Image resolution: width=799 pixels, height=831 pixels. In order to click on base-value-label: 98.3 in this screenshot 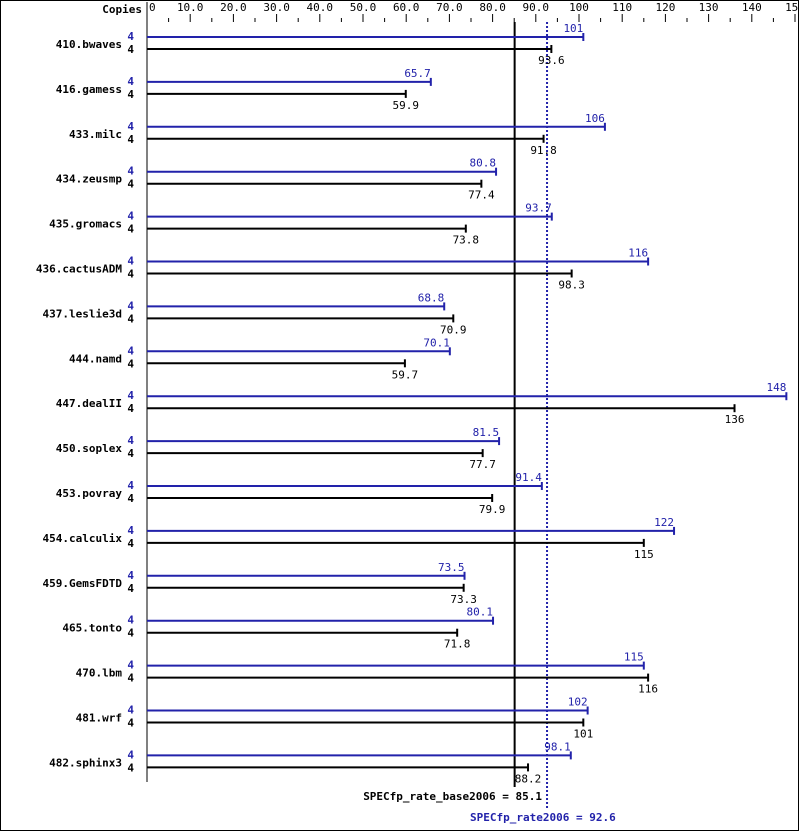, I will do `click(571, 285)`.